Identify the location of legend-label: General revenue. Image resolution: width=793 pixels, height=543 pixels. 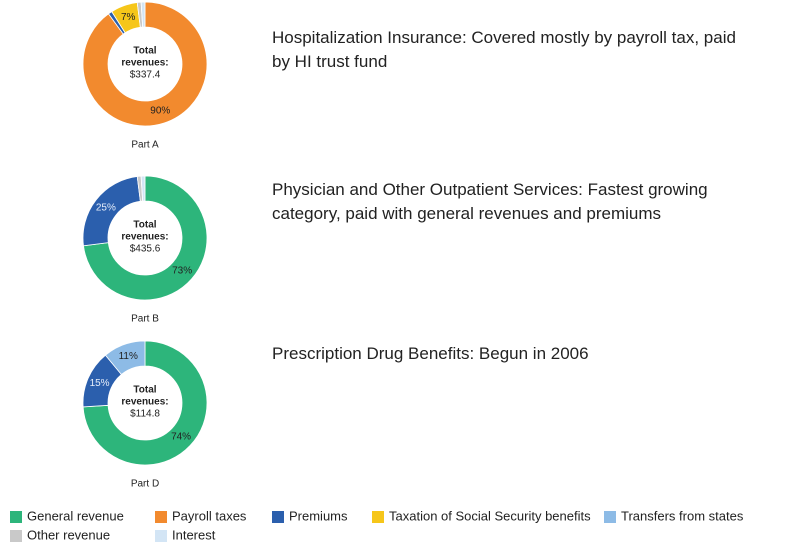
(75, 515).